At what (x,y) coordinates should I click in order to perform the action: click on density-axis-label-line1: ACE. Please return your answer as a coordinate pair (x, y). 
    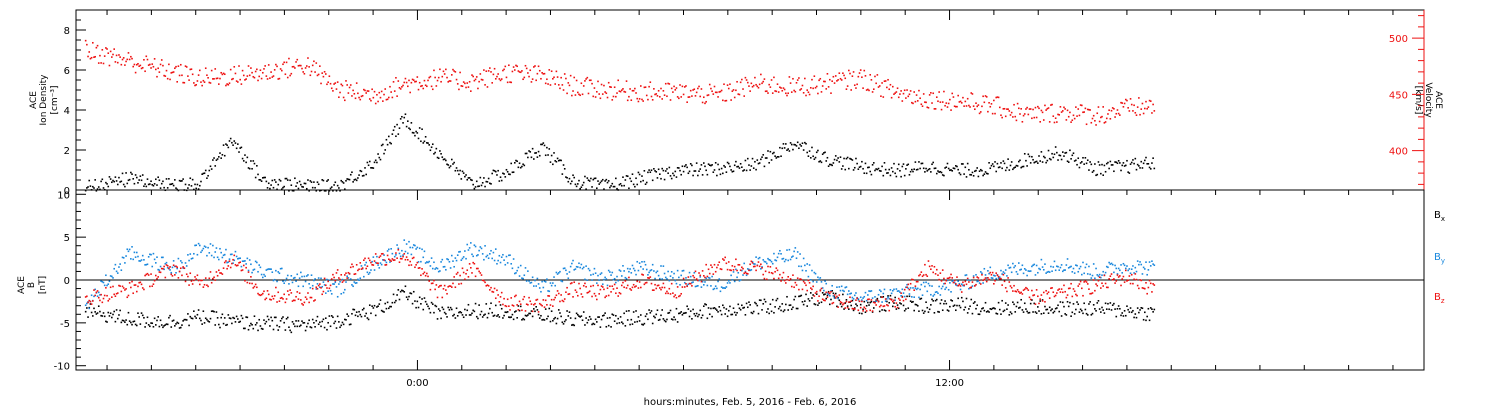
    Looking at the image, I should click on (34, 100).